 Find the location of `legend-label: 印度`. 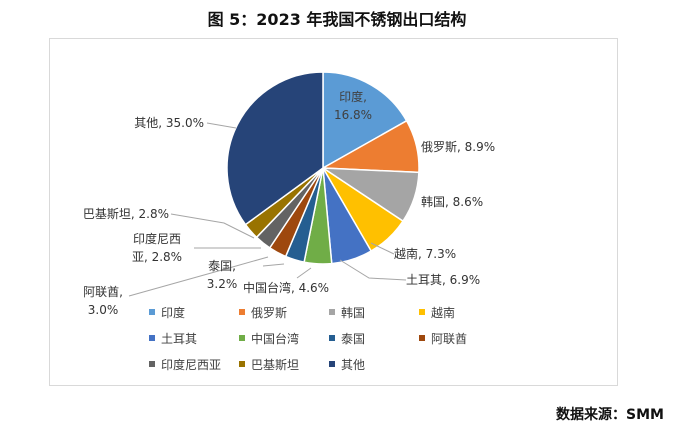

legend-label: 印度 is located at coordinates (173, 312).